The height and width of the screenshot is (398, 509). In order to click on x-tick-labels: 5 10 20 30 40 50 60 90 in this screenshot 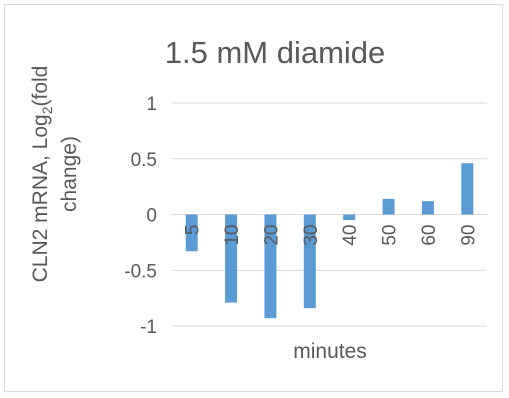, I will do `click(331, 235)`.